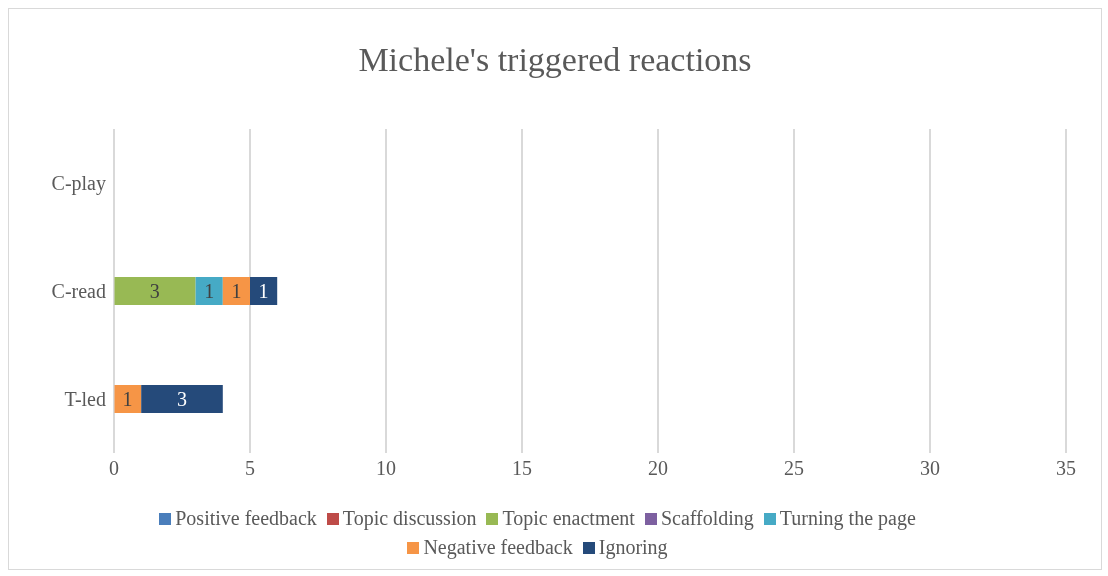  I want to click on y-tick-label: C-read, so click(78, 291).